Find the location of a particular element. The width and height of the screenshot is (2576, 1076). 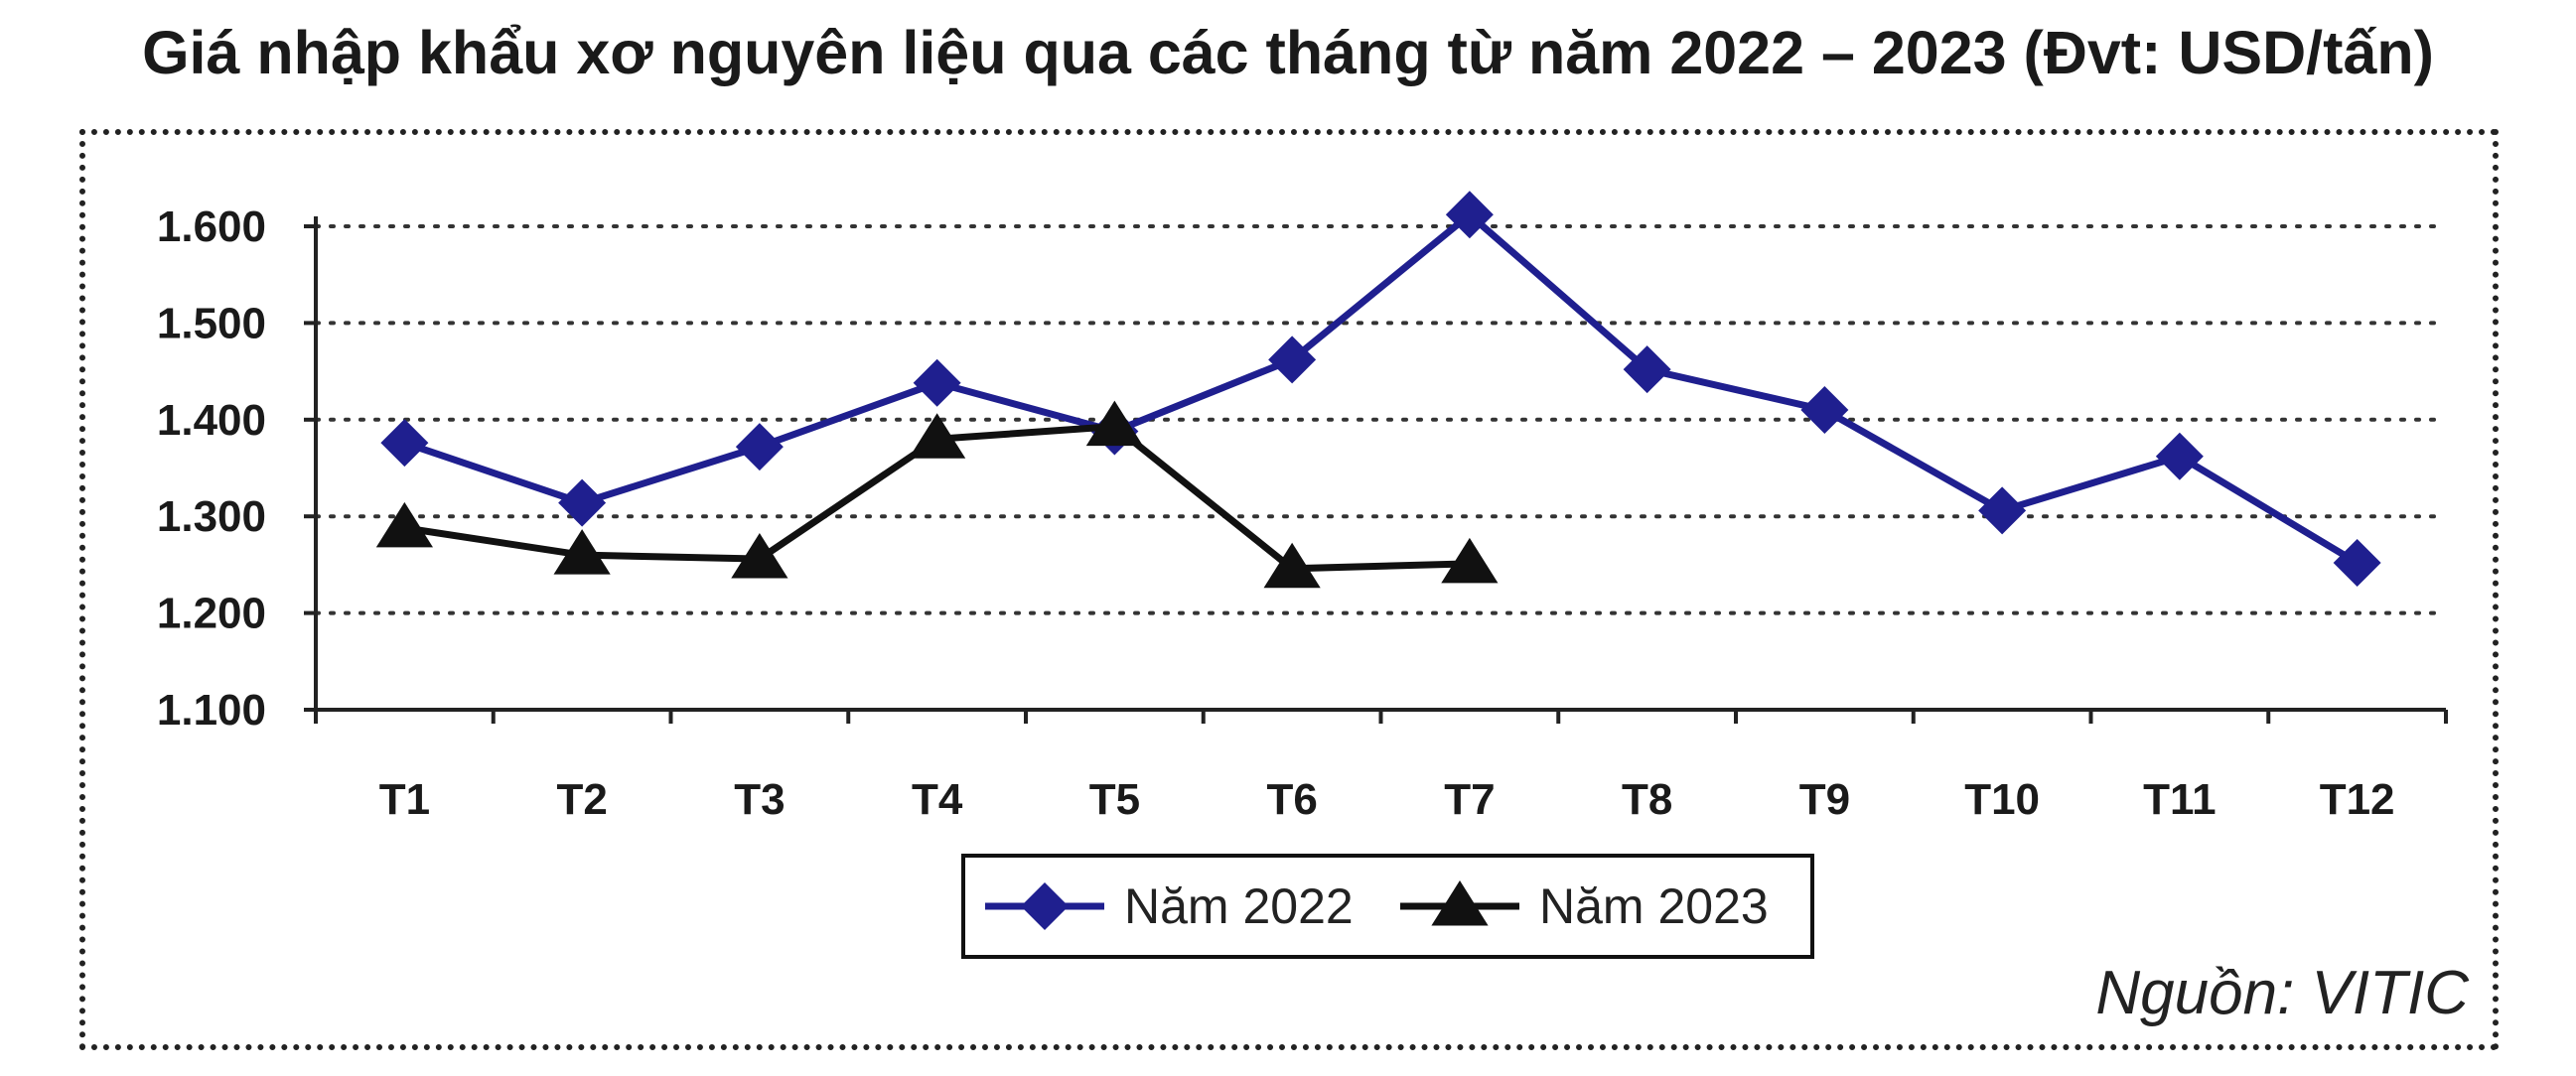

y-tick-label: 1.600 is located at coordinates (211, 226).